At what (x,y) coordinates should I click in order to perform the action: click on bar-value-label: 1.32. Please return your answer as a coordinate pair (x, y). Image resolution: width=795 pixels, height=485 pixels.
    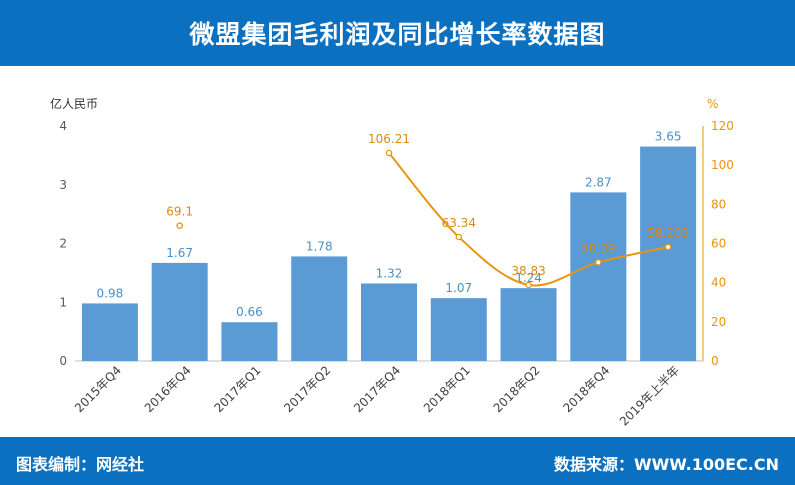
    Looking at the image, I should click on (389, 273).